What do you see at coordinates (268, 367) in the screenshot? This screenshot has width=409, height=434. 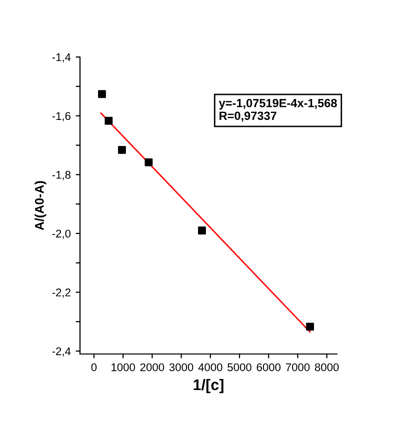 I see `x-tick-label: 6000` at bounding box center [268, 367].